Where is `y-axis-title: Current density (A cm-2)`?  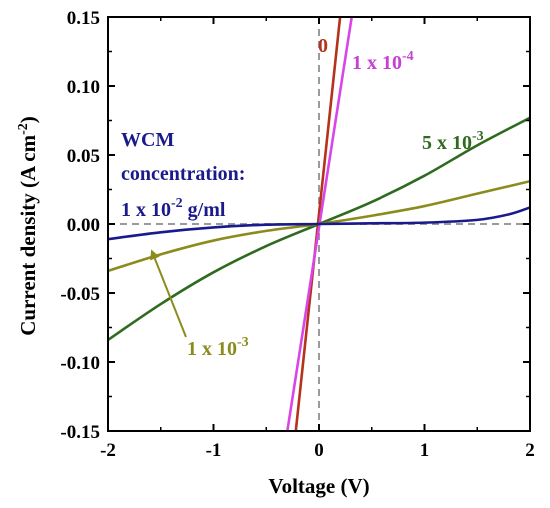 y-axis-title: Current density (A cm-2) is located at coordinates (28, 226).